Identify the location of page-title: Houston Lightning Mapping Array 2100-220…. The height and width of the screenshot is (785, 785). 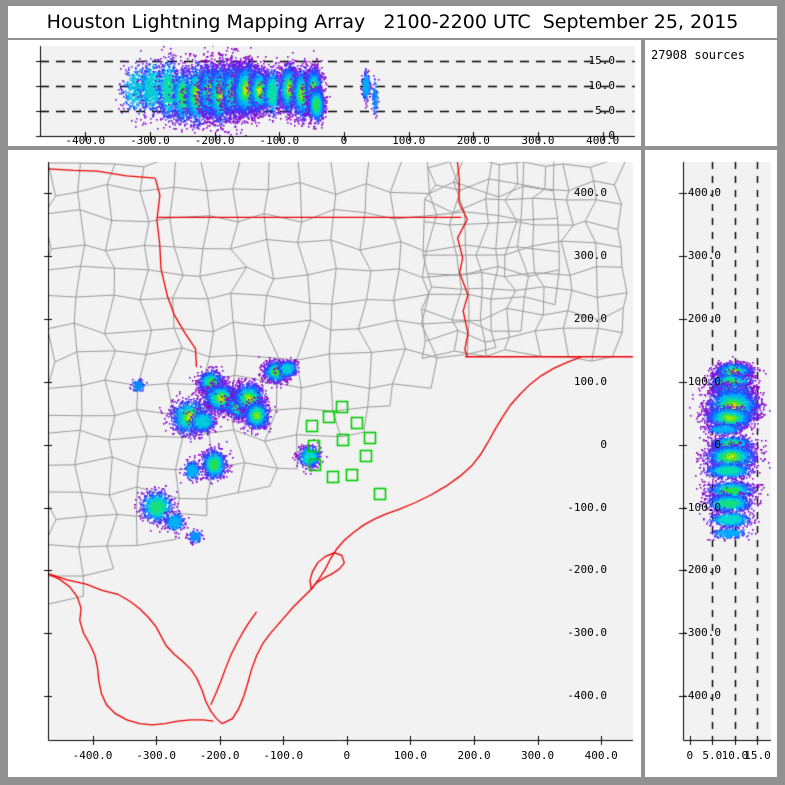
(392, 22).